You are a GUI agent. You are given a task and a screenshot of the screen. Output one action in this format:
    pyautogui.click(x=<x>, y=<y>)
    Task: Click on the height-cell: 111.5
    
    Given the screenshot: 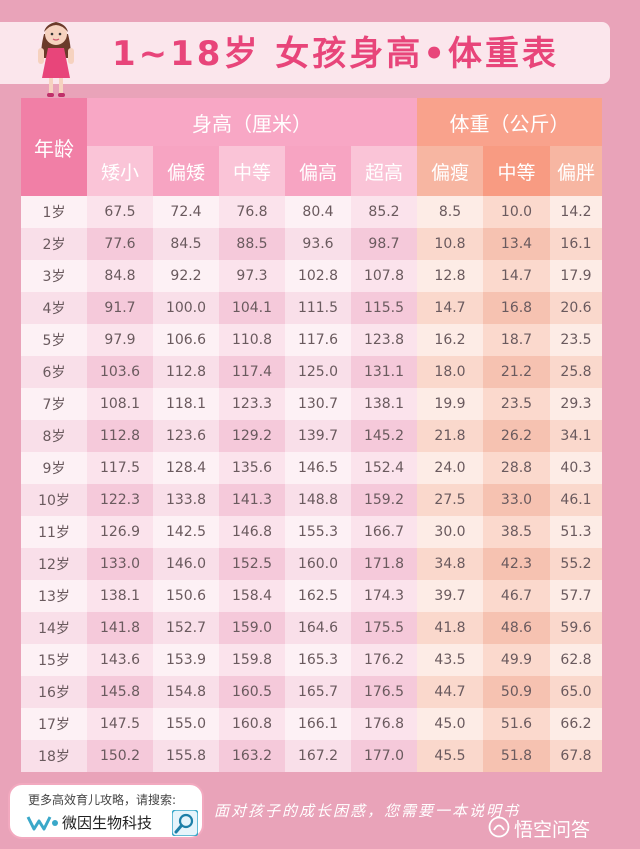 What is the action you would take?
    pyautogui.click(x=318, y=308)
    